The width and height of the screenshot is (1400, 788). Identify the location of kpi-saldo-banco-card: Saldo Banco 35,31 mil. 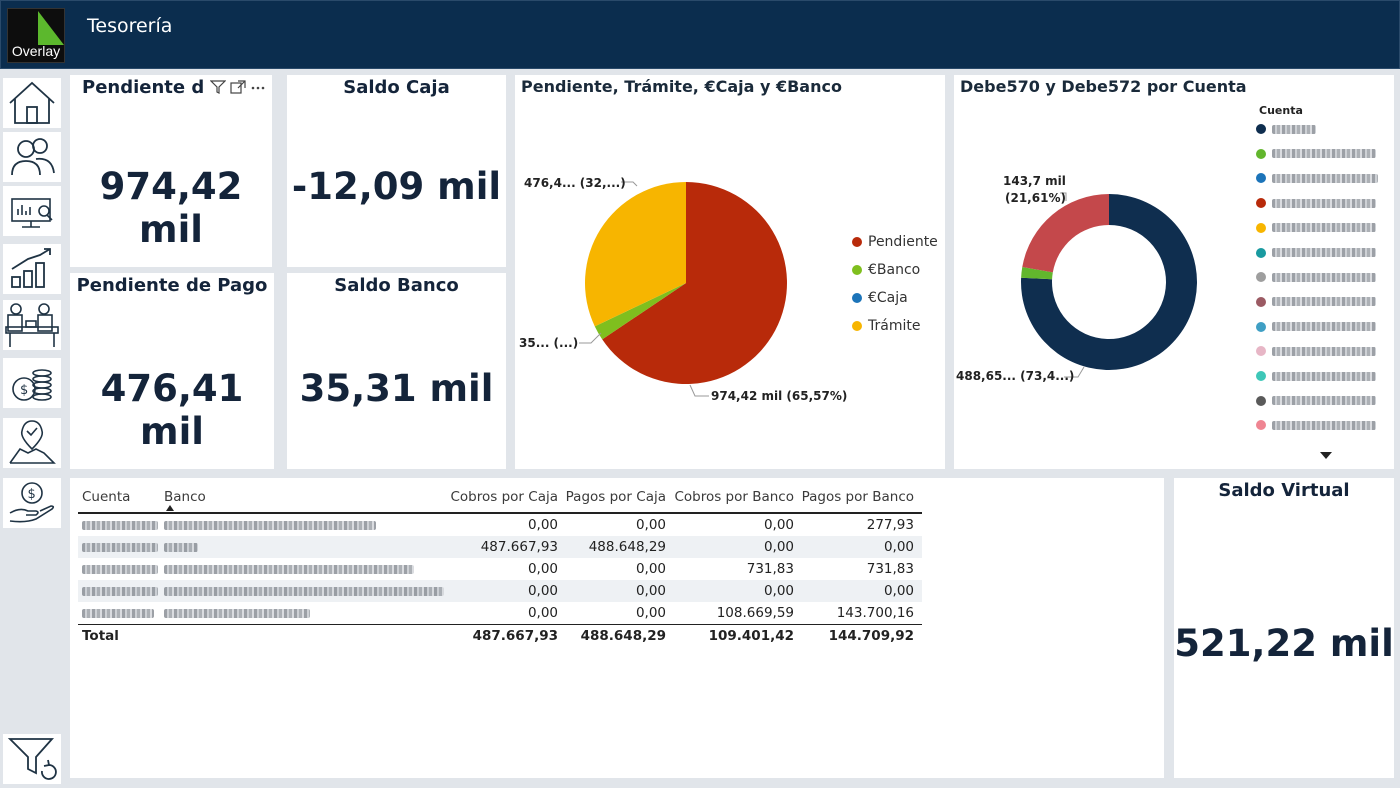
(396, 371).